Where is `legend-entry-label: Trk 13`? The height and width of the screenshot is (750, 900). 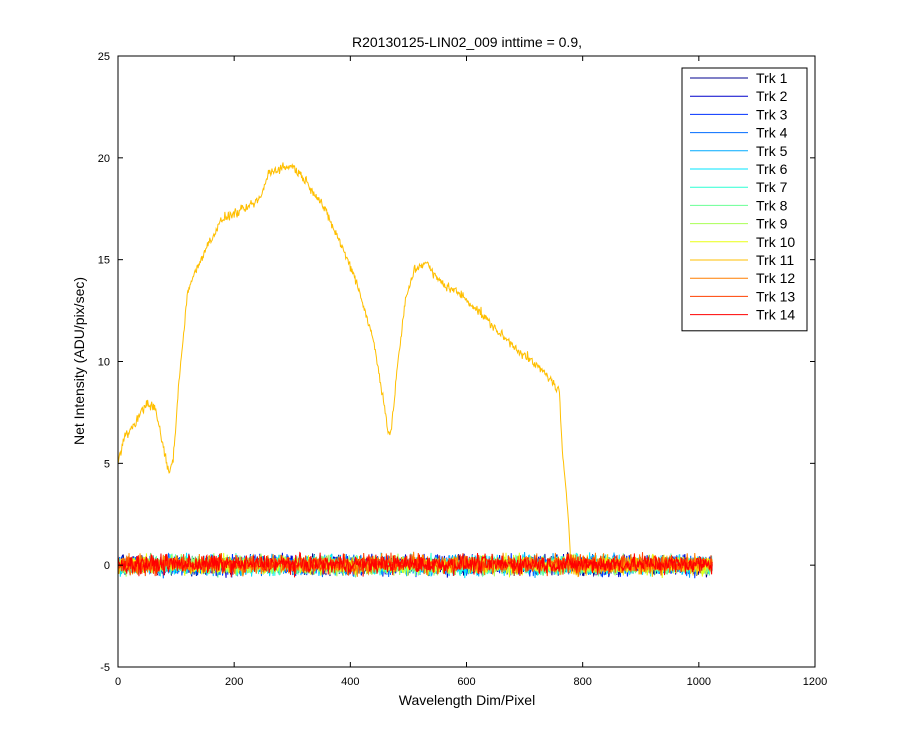
legend-entry-label: Trk 13 is located at coordinates (775, 296).